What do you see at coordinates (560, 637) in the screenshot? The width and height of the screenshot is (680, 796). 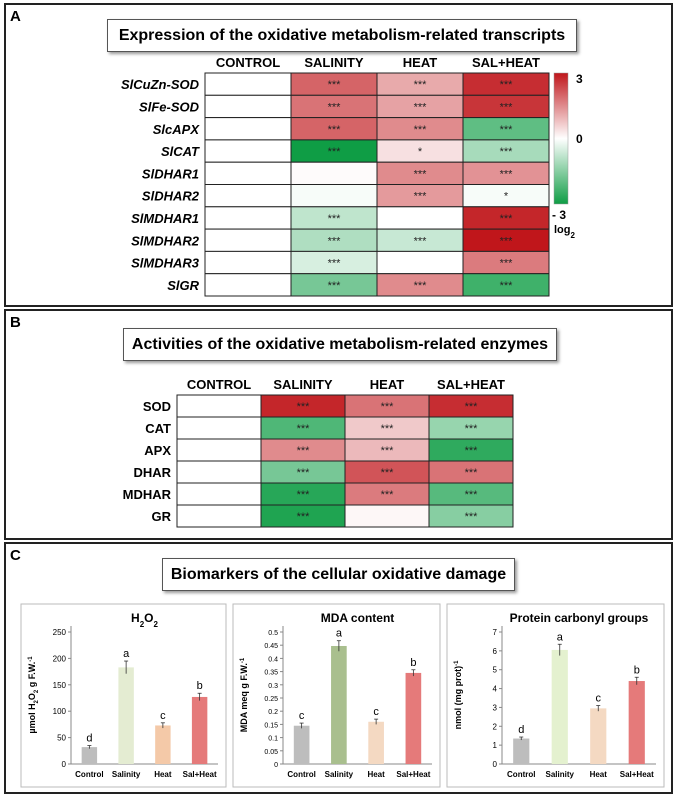 I see `significance-letter: a` at bounding box center [560, 637].